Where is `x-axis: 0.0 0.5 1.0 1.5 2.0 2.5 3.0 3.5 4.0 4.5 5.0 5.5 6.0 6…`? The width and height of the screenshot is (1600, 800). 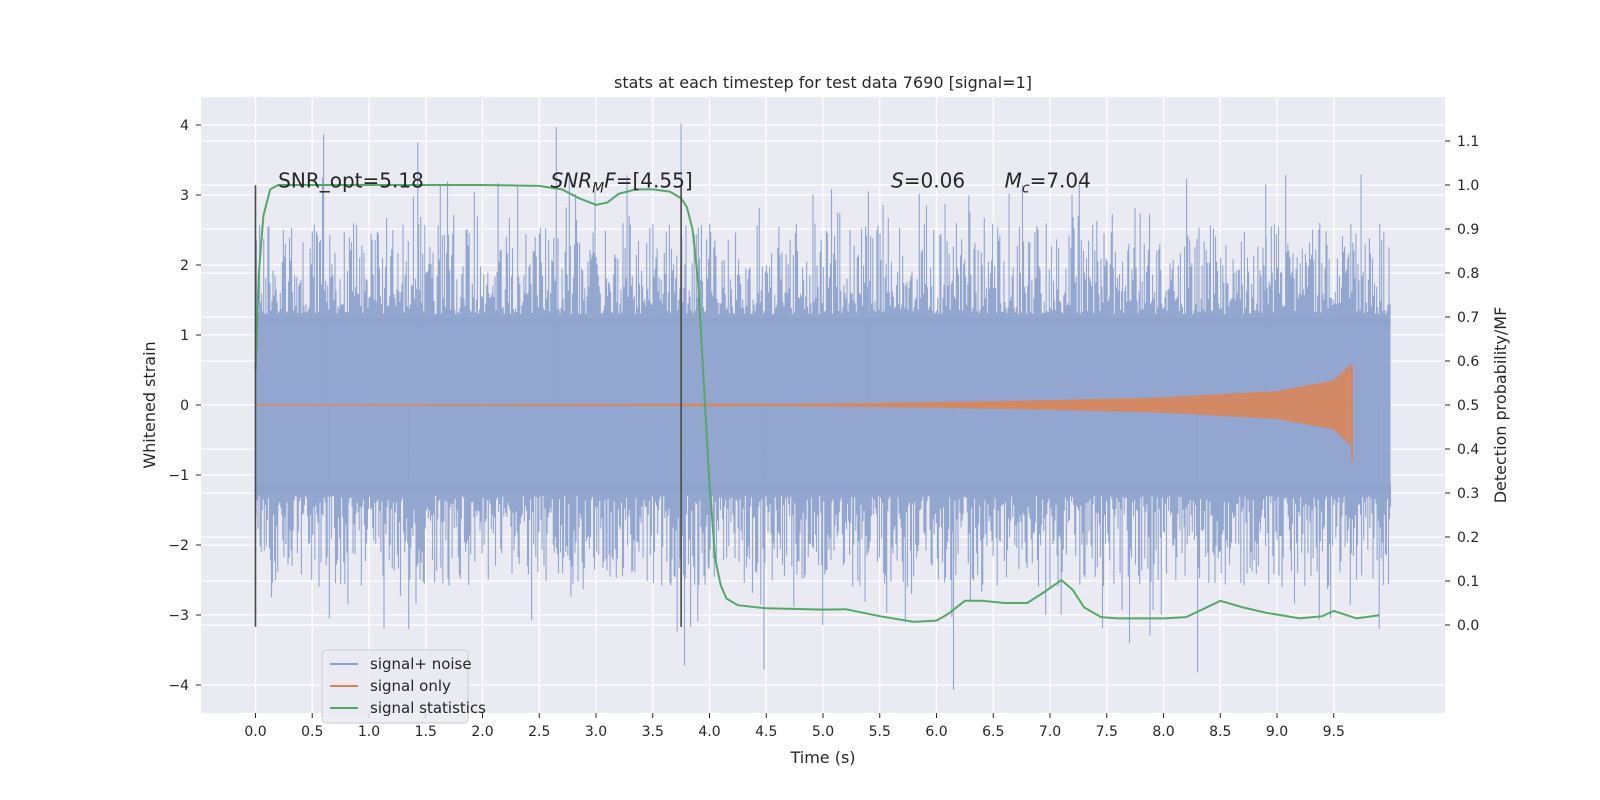
x-axis: 0.0 0.5 1.0 1.5 2.0 2.5 3.0 3.5 4.0 4.5 5.0 5.5 6.0 6… is located at coordinates (794, 726).